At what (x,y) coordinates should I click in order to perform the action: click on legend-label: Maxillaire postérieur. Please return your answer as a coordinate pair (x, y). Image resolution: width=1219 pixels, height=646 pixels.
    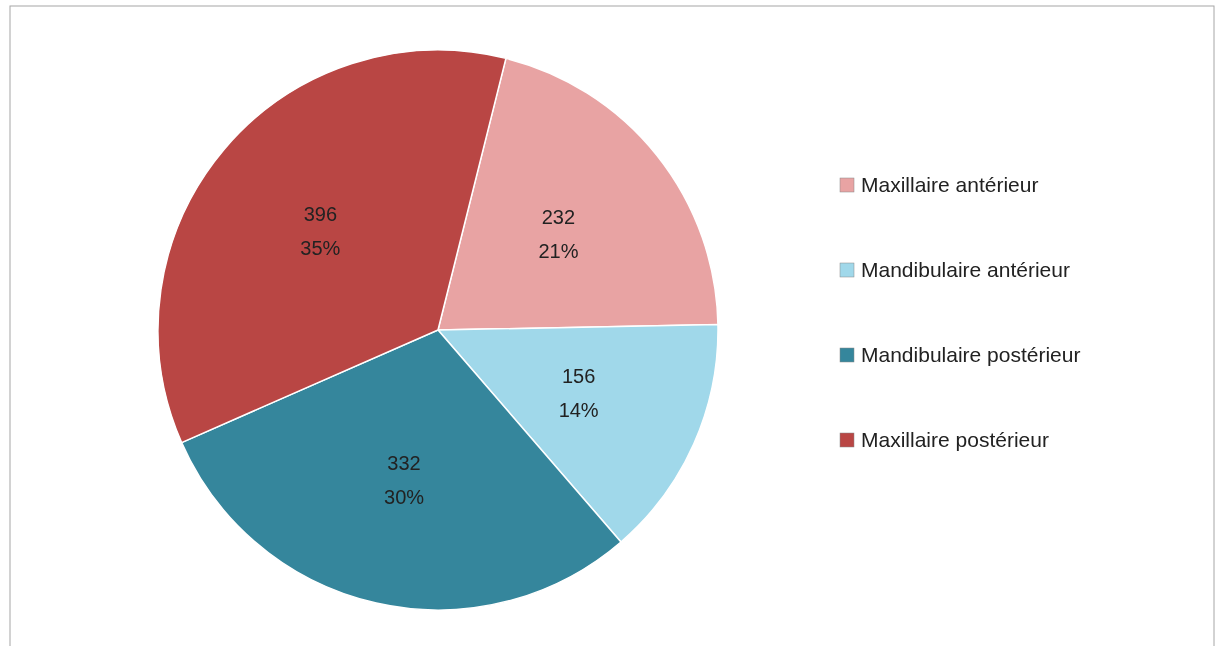
    Looking at the image, I should click on (955, 439).